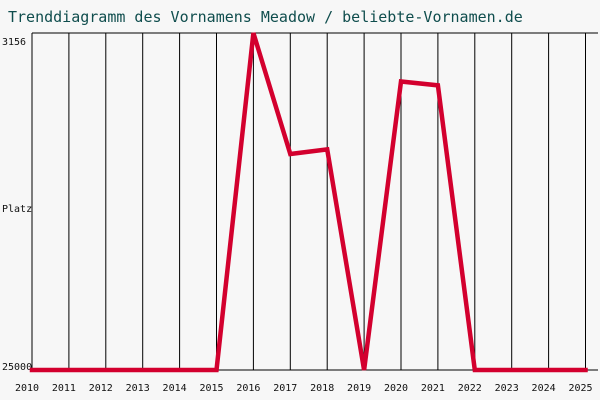  I want to click on x-tick-label-2021: 2021, so click(433, 388).